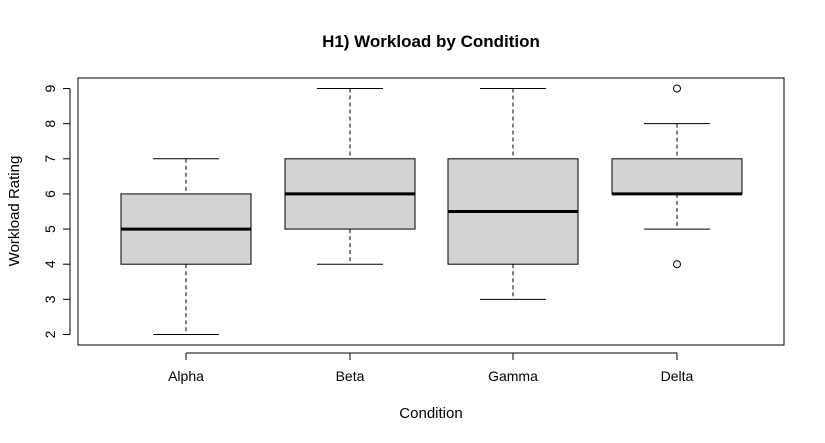  Describe the element at coordinates (50, 159) in the screenshot. I see `y-tick-label-7: 7` at that location.